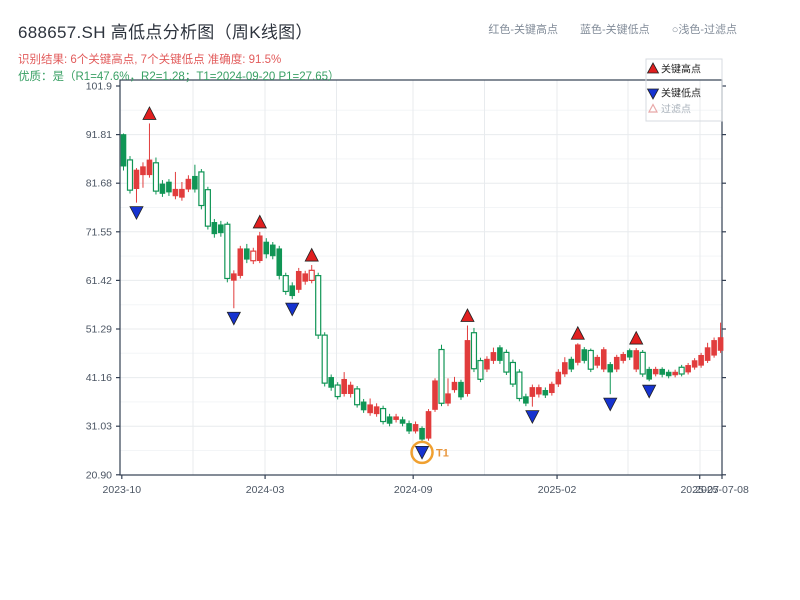  I want to click on t1-annotation: T1, so click(429, 452).